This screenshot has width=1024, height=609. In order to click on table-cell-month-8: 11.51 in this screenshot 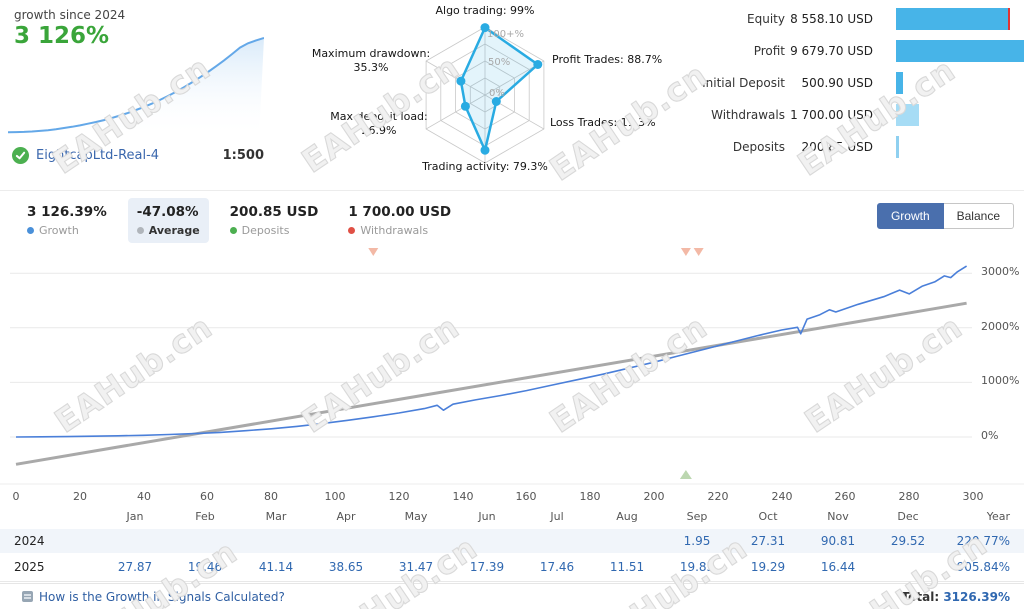, I will do `click(627, 567)`.